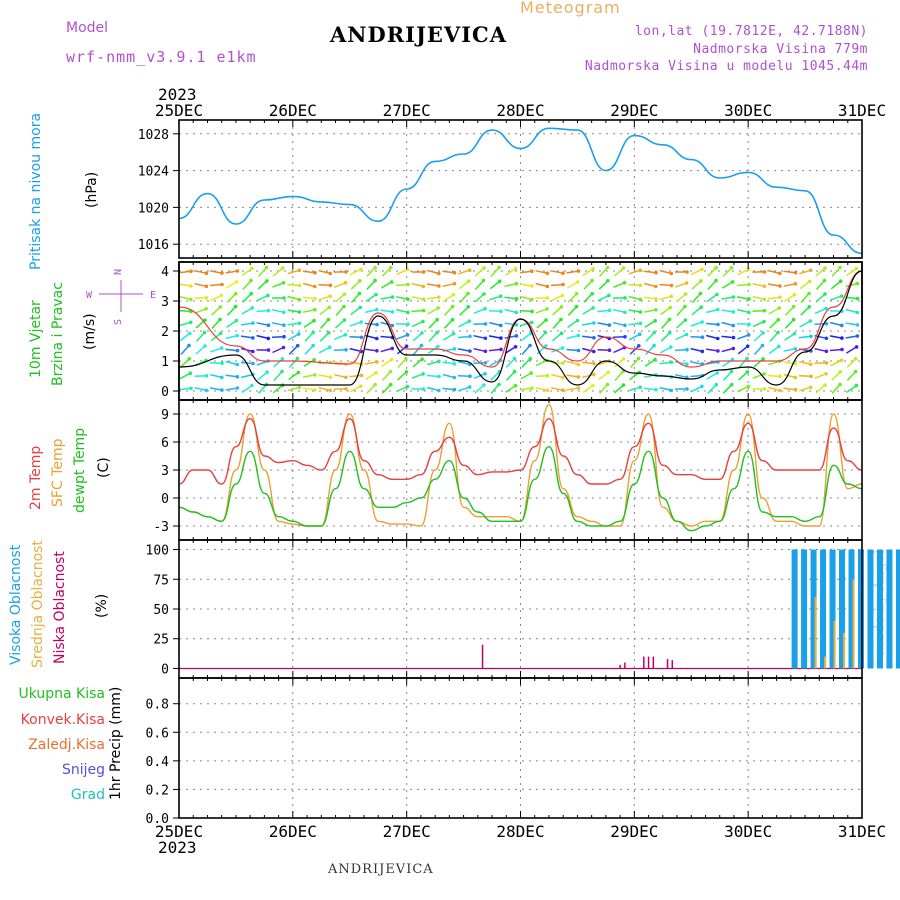  What do you see at coordinates (861, 609) in the screenshot?
I see `cloud-high-bar` at bounding box center [861, 609].